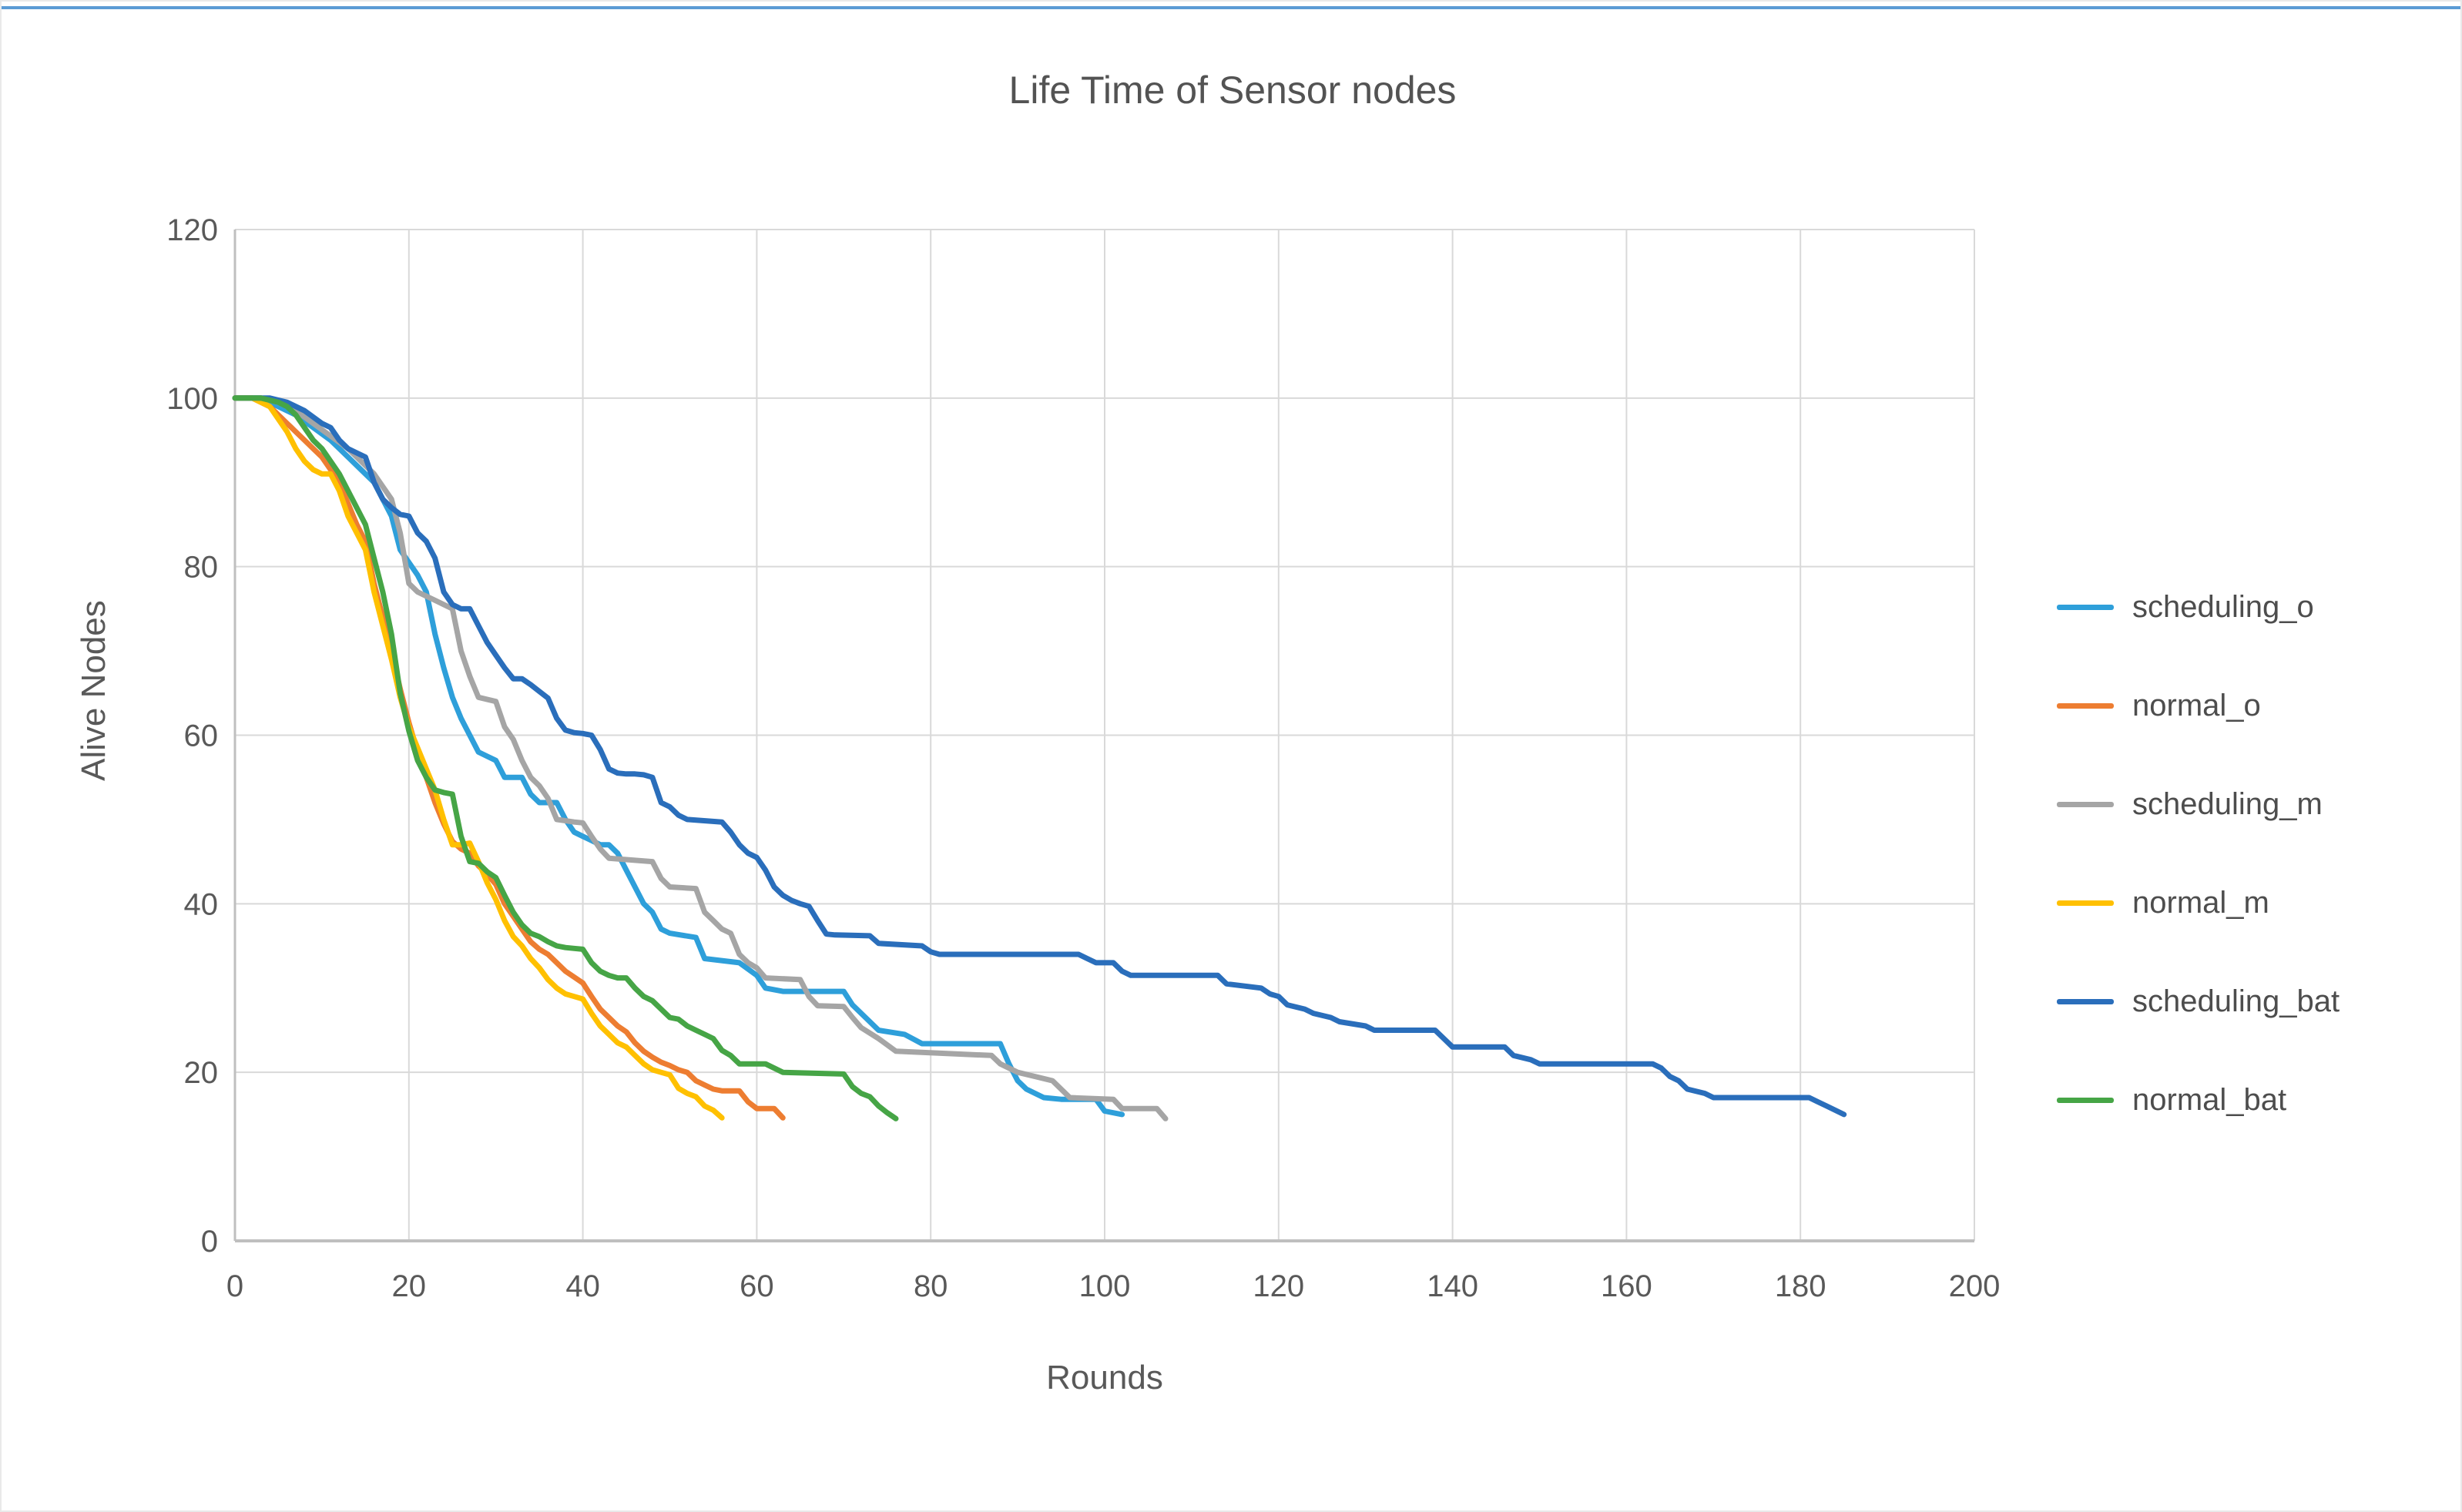 This screenshot has width=2462, height=1512. Describe the element at coordinates (234, 1286) in the screenshot. I see `x-tick-label-0: 0` at that location.